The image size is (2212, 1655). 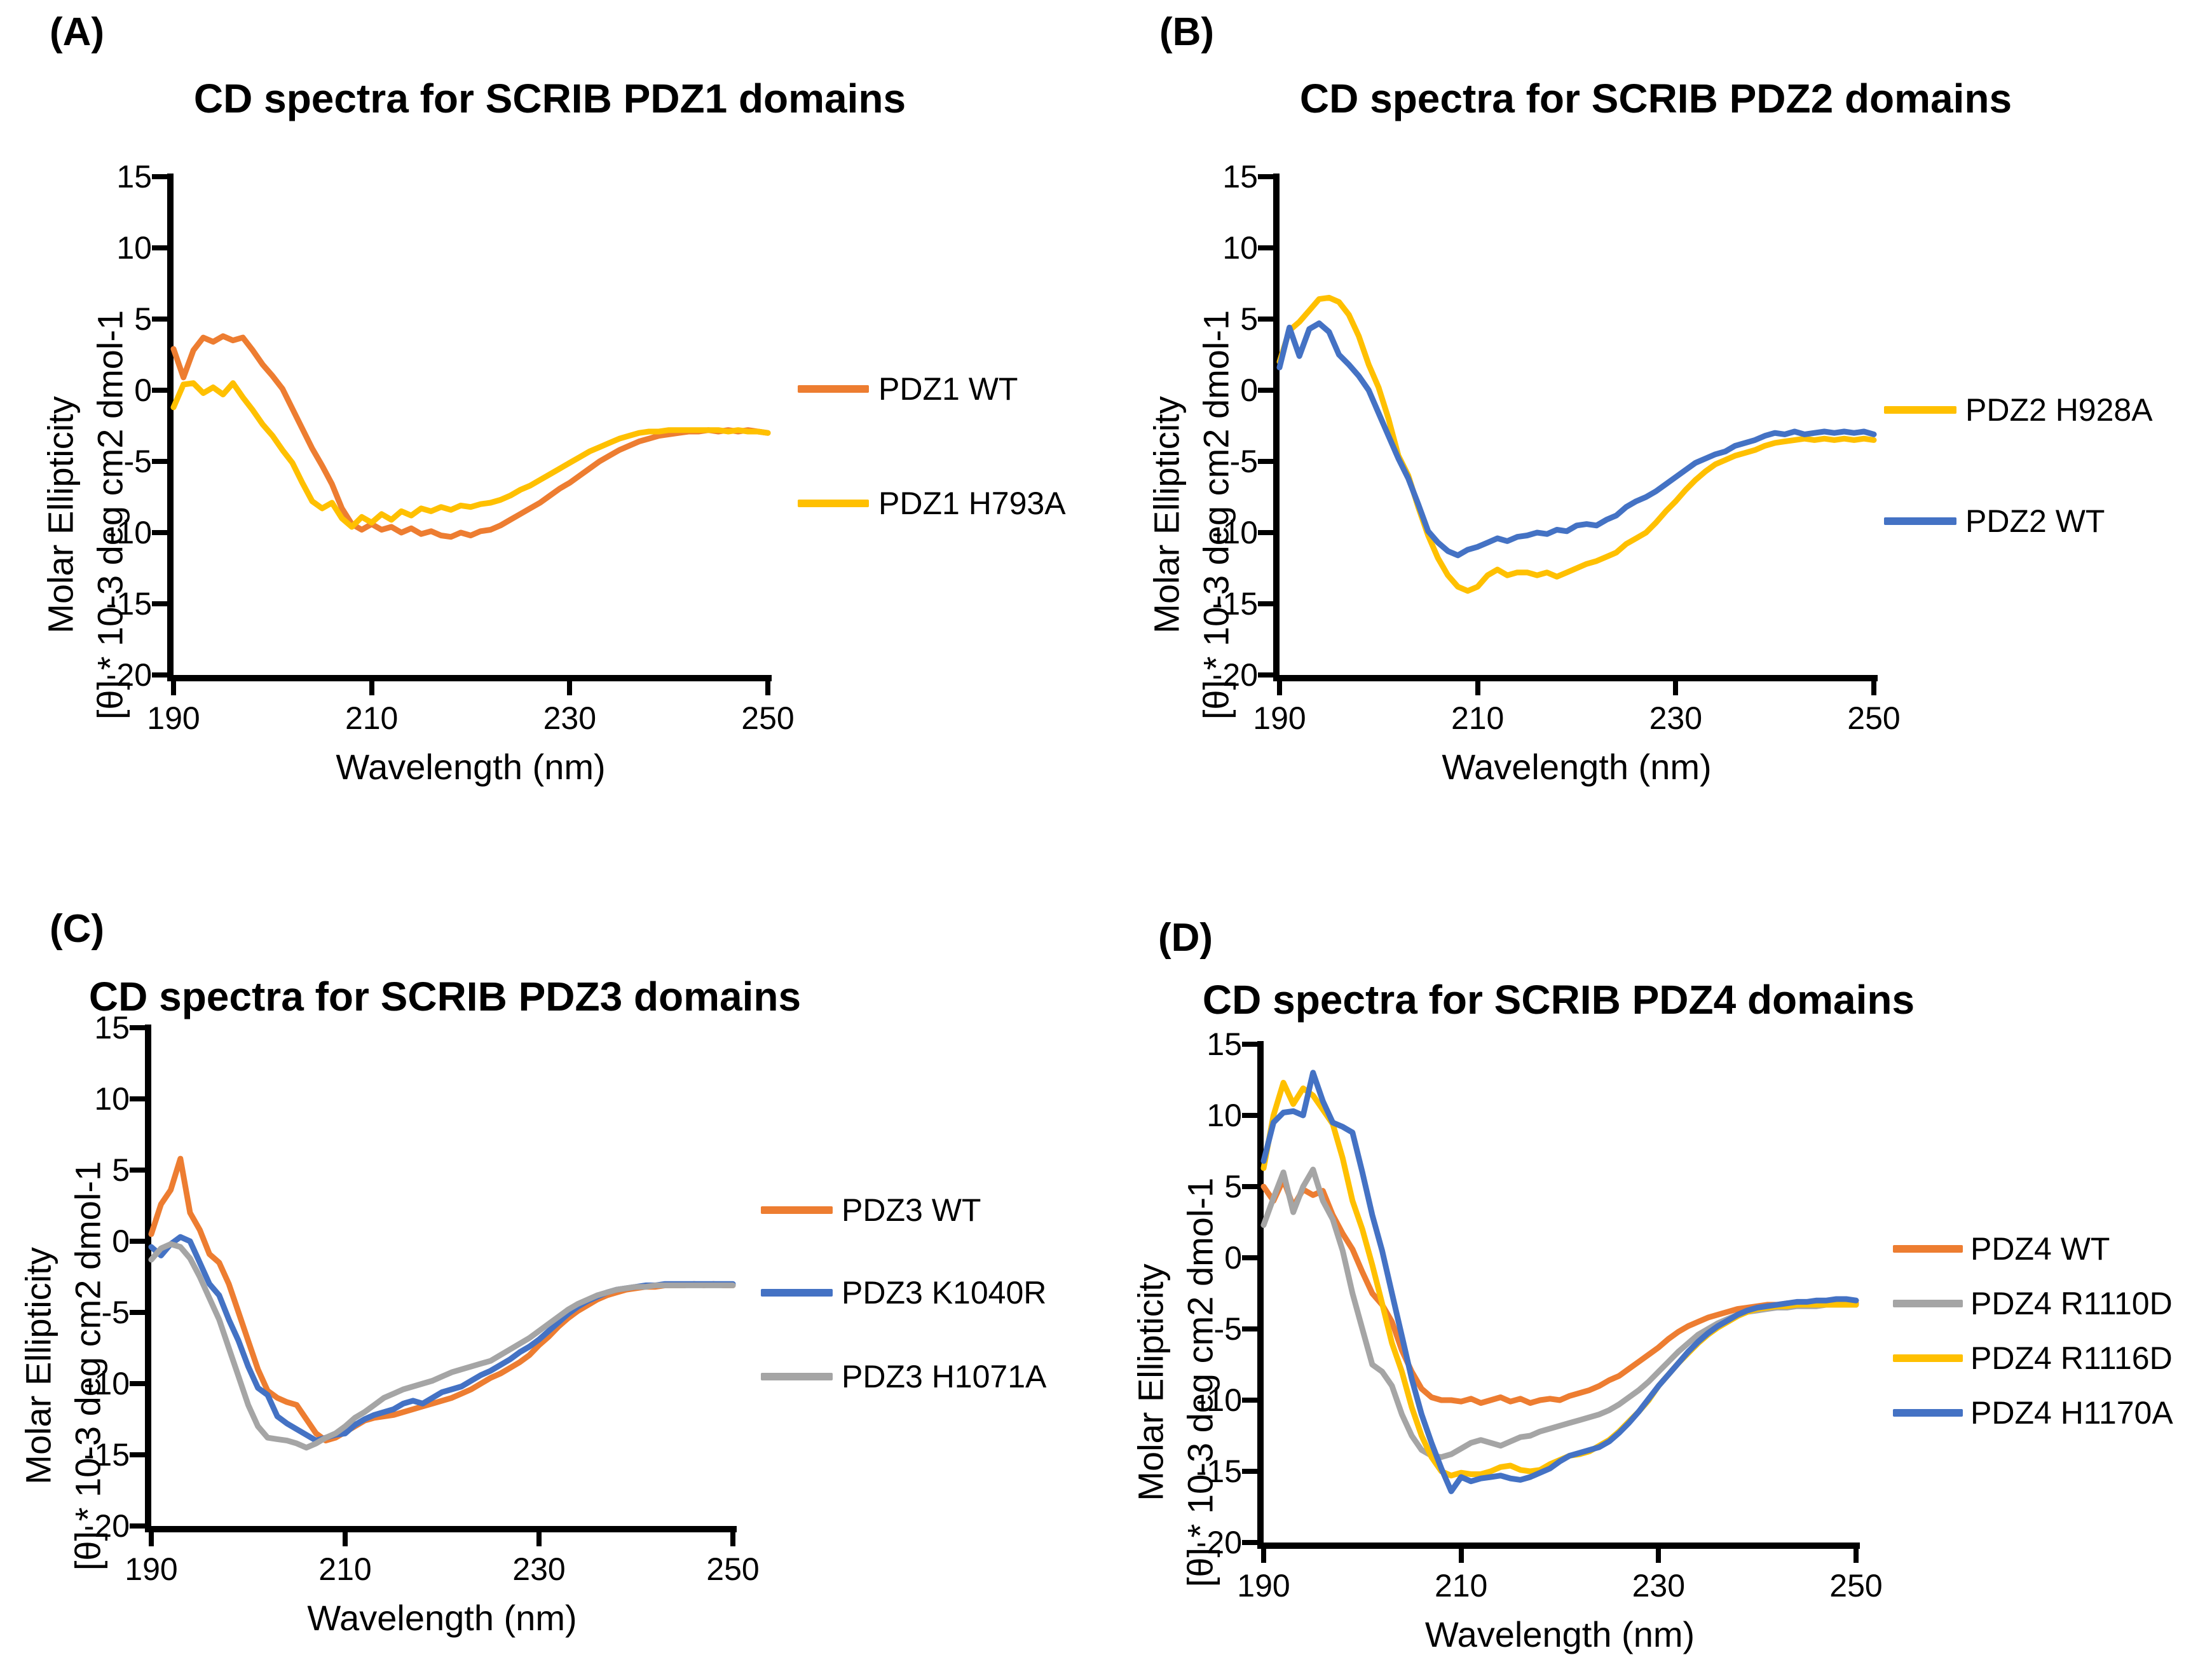 I want to click on legend-line-pdz1-h793a, so click(x=833, y=503).